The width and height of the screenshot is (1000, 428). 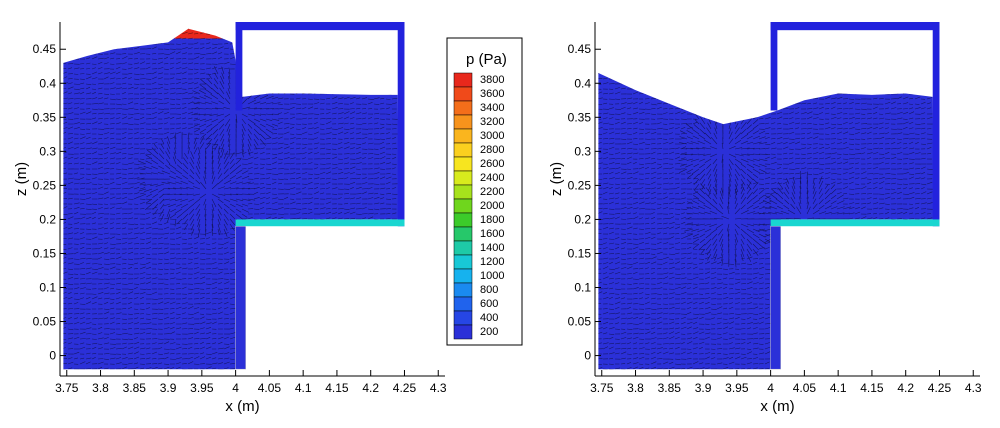 I want to click on legend-label: 200, so click(x=489, y=332).